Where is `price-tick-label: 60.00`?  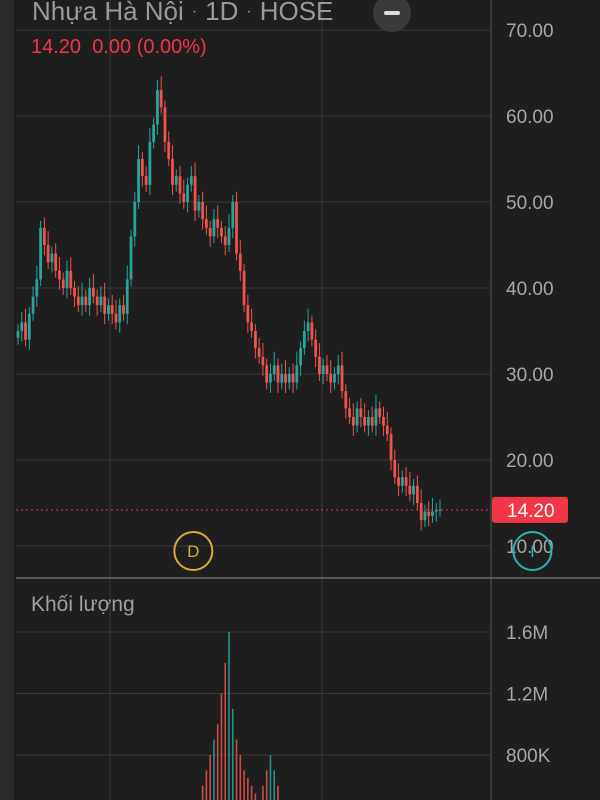 price-tick-label: 60.00 is located at coordinates (530, 117).